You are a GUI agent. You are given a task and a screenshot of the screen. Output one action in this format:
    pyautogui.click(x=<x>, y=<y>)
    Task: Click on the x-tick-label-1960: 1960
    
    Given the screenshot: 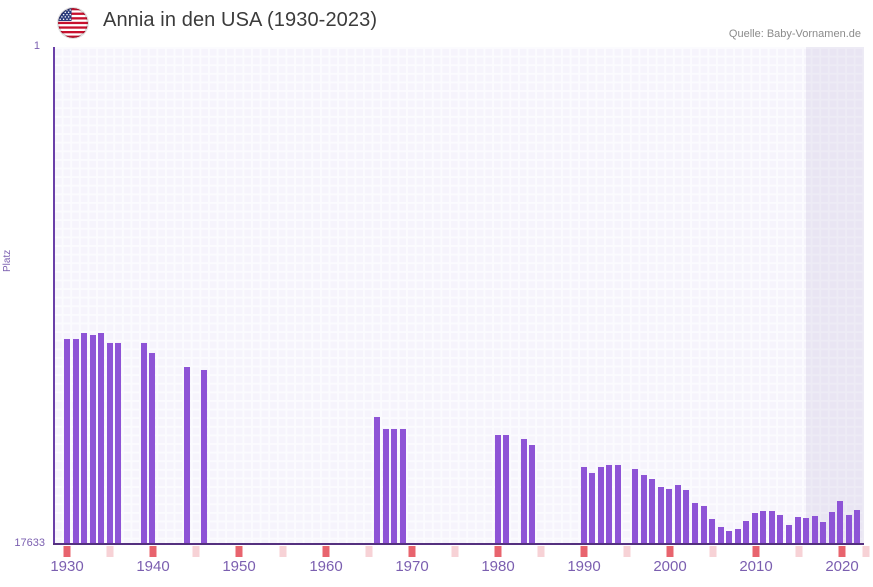 What is the action you would take?
    pyautogui.click(x=326, y=566)
    